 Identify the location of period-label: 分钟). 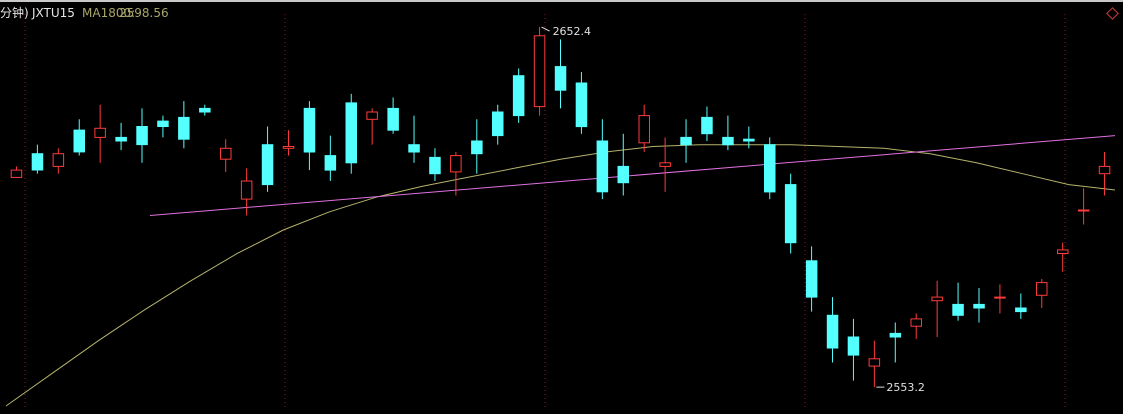
(14, 13).